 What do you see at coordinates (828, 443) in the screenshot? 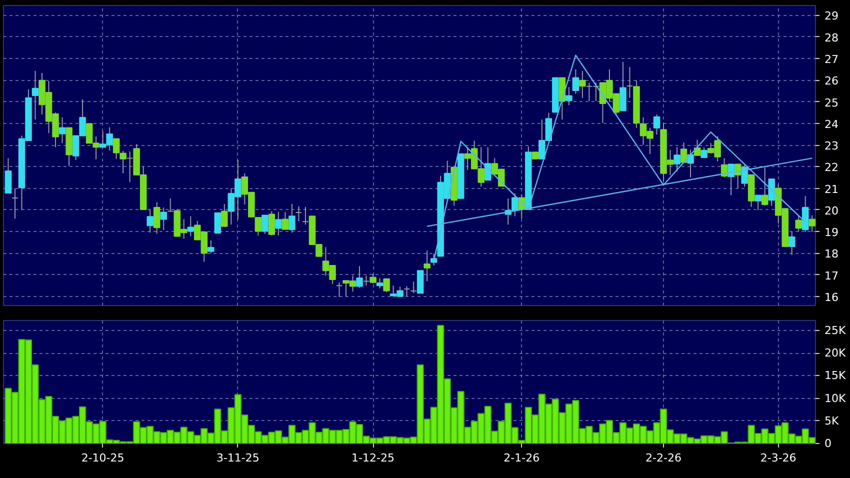
I see `y-tick-label: 0` at bounding box center [828, 443].